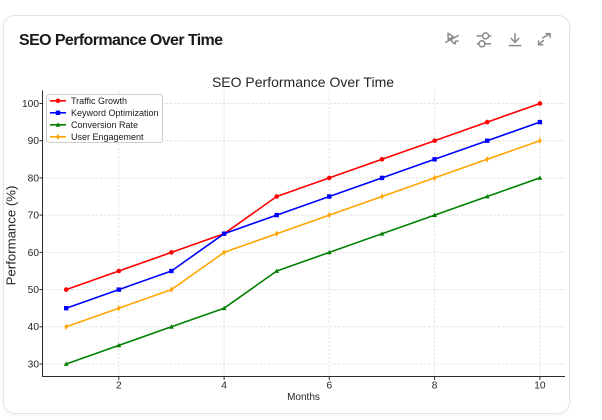 This screenshot has height=420, width=602. Describe the element at coordinates (34, 141) in the screenshot. I see `svg-text: 90` at that location.